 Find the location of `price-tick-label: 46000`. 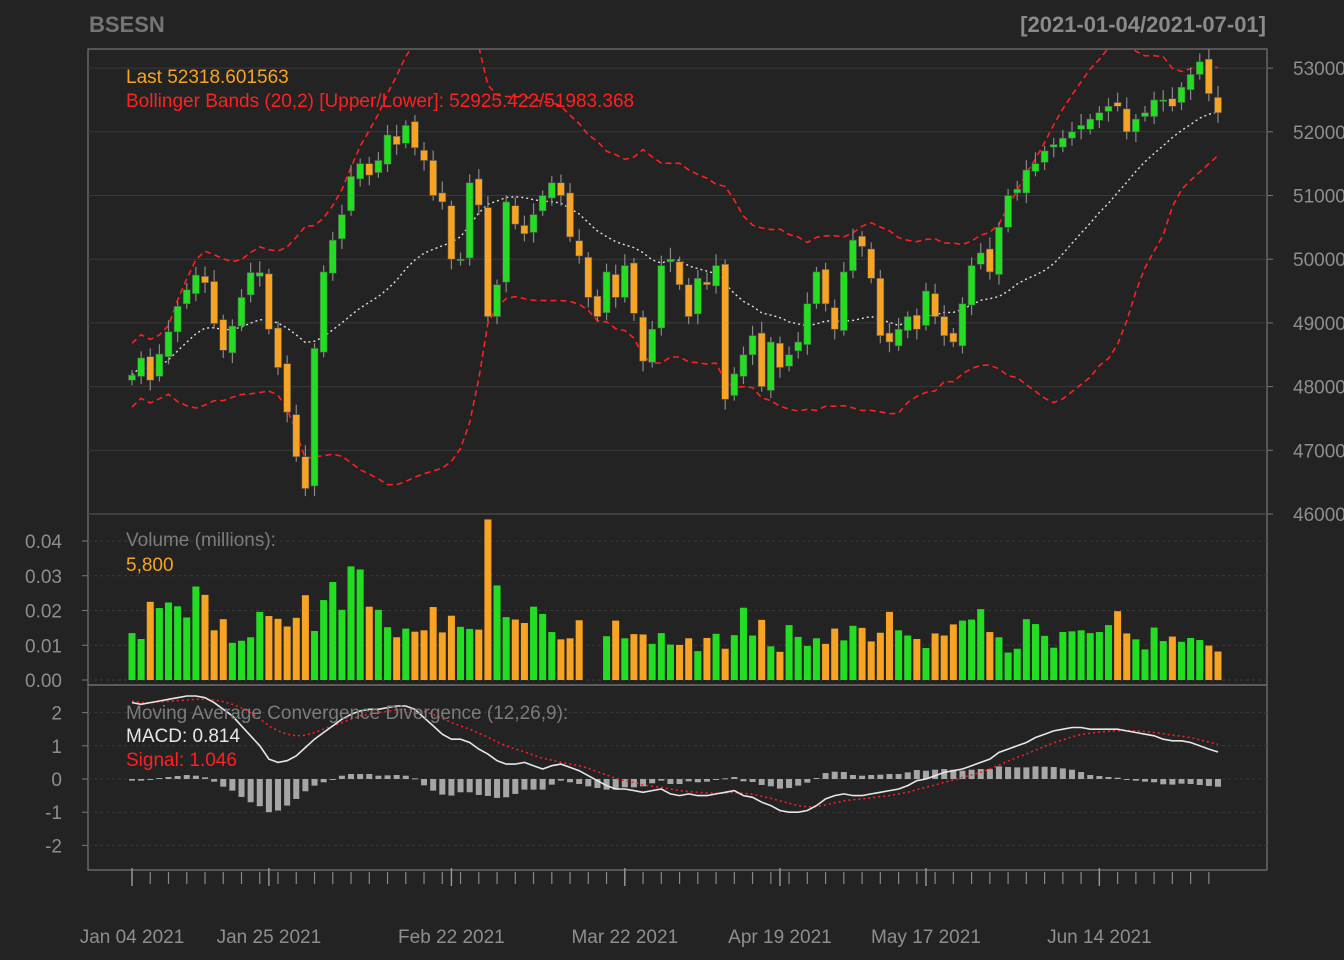

price-tick-label: 46000 is located at coordinates (1318, 515).